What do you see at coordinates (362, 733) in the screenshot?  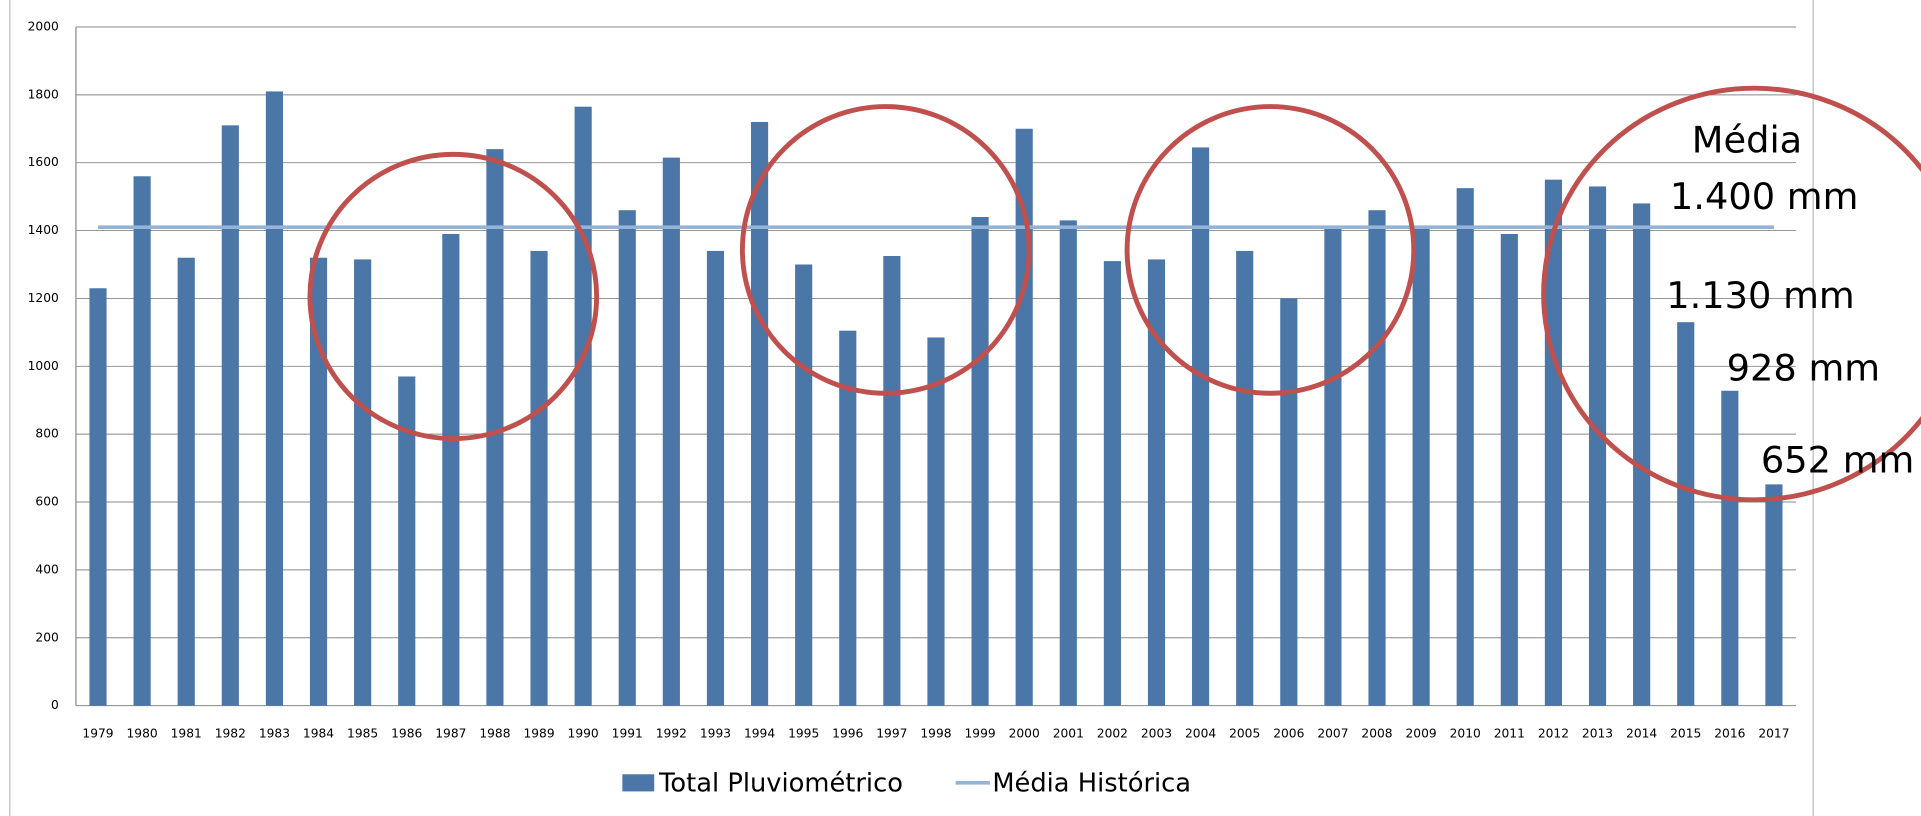 I see `x-tick-label: 1985` at bounding box center [362, 733].